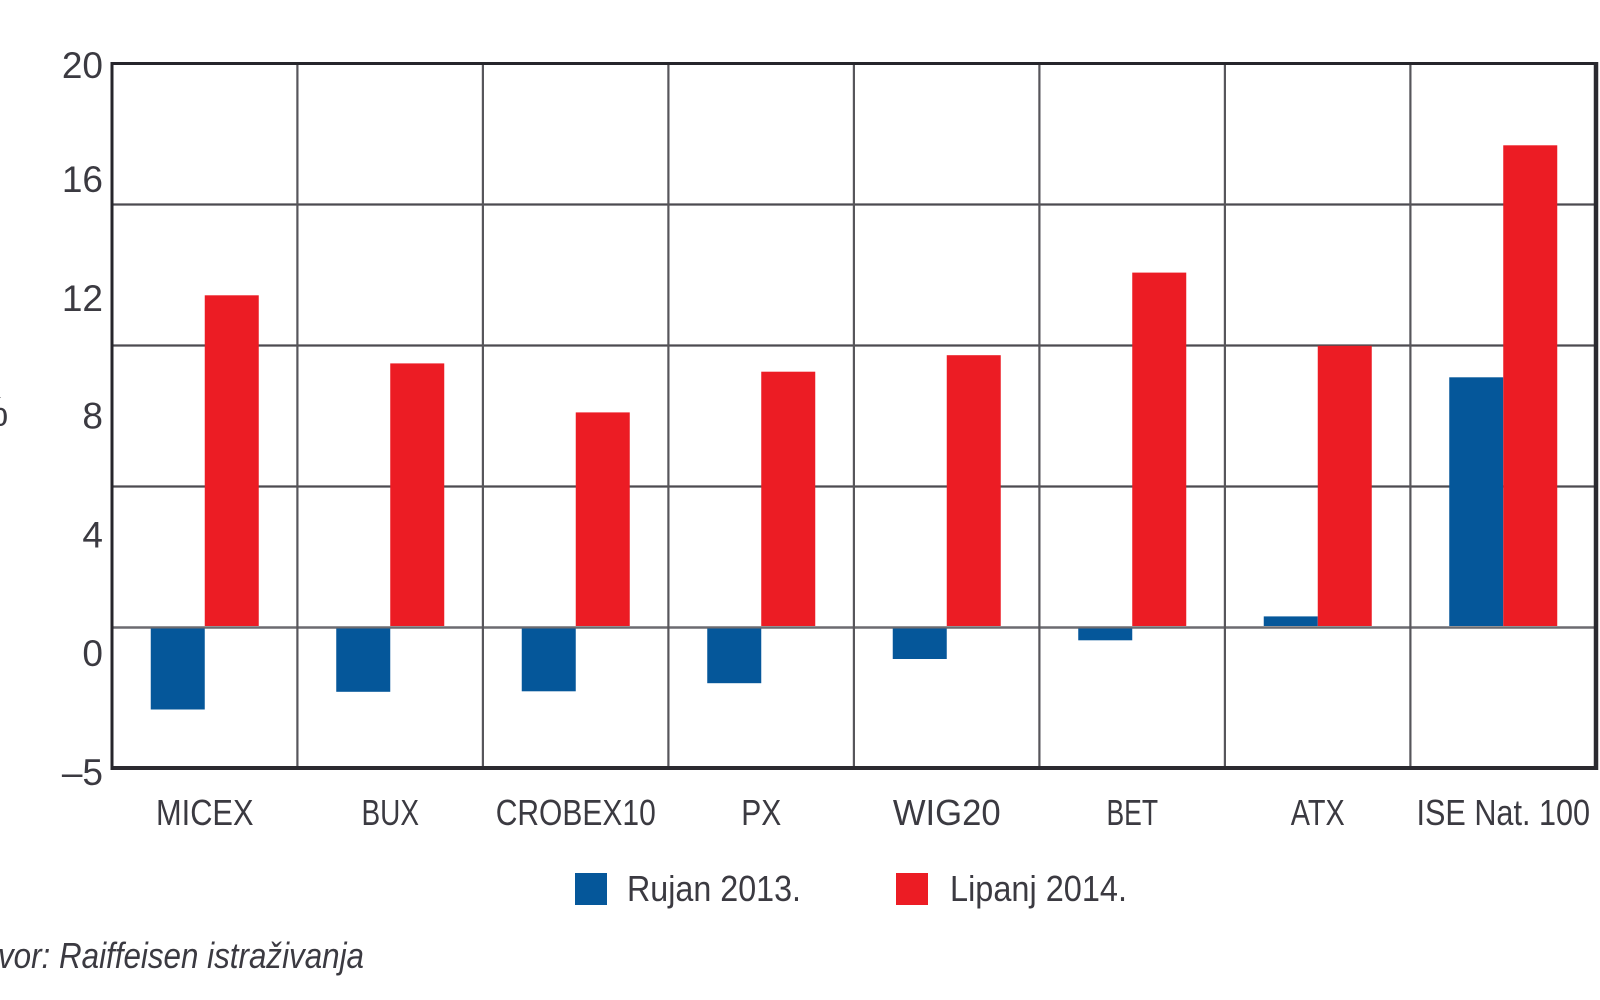  I want to click on svg-text: BUX, so click(391, 812).